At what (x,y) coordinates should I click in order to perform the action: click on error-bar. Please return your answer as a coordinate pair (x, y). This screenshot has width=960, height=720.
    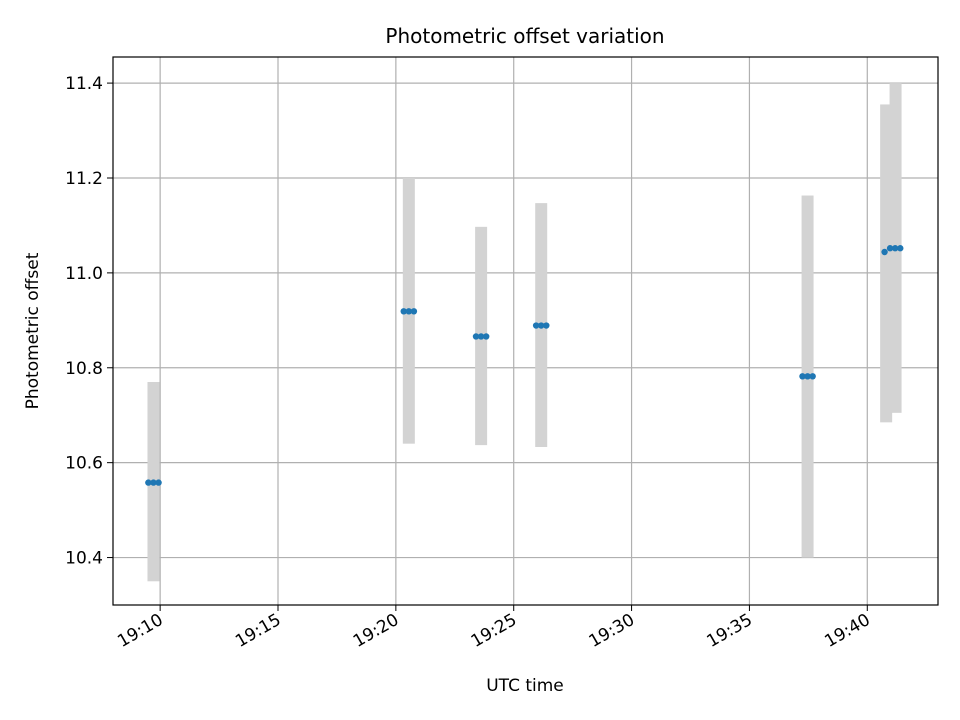
    Looking at the image, I should click on (886, 263).